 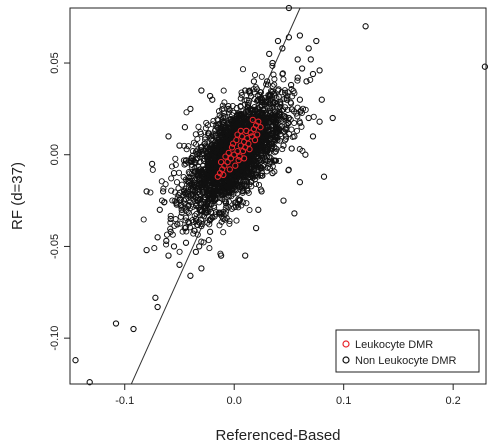 What do you see at coordinates (55, 246) in the screenshot?
I see `y-tick-label: -0.05` at bounding box center [55, 246].